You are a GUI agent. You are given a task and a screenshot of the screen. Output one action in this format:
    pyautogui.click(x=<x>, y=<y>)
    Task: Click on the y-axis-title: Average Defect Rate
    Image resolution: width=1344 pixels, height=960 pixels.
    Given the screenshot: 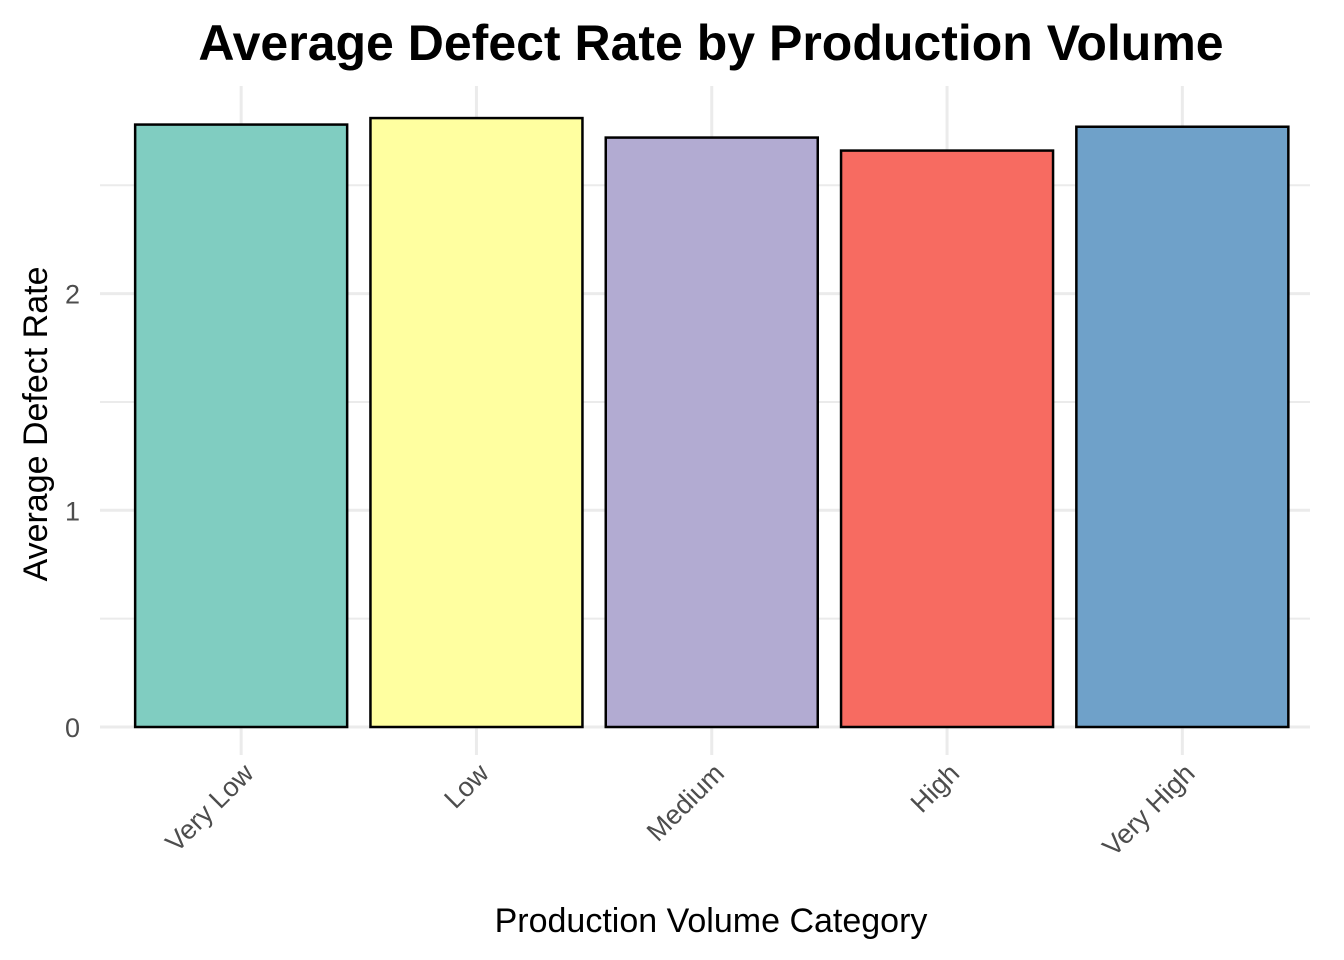 What is the action you would take?
    pyautogui.click(x=36, y=424)
    